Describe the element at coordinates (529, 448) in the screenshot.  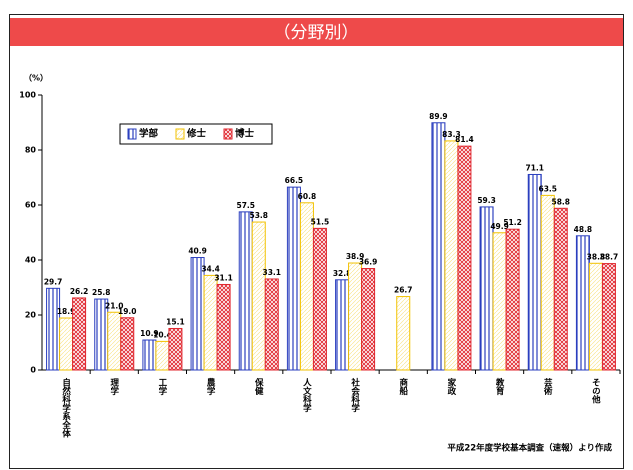
I see `source-note: 平成22年度学校基本調査（速報）より作成` at that location.